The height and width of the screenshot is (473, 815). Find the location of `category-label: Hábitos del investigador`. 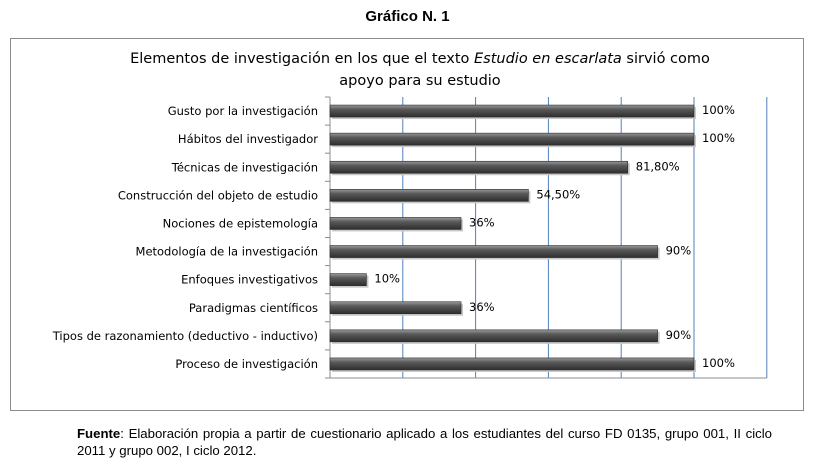

category-label: Hábitos del investigador is located at coordinates (248, 139).